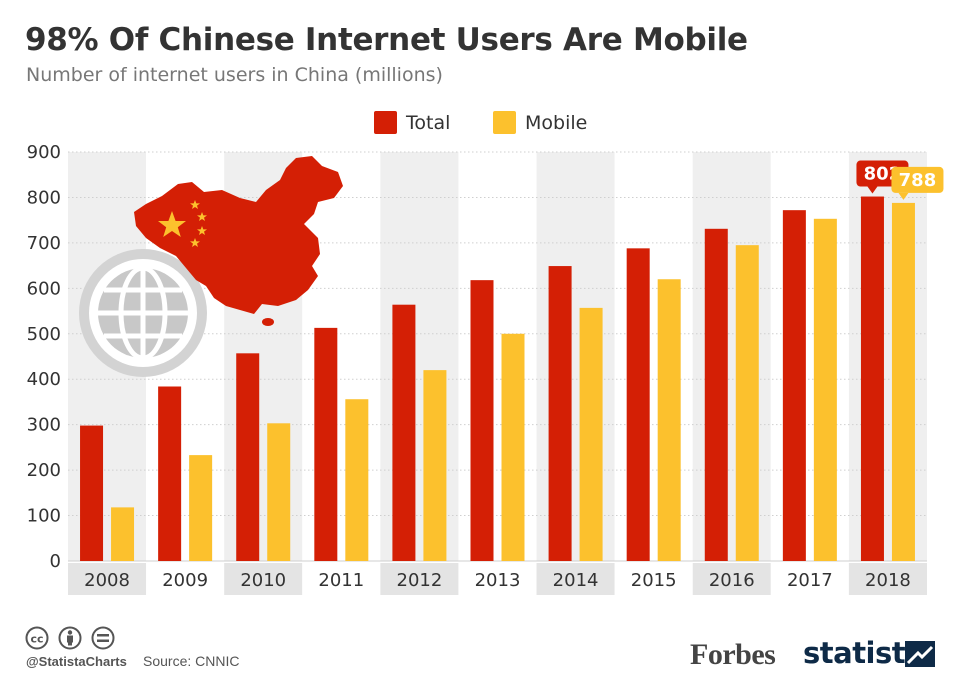 Image resolution: width=960 pixels, height=684 pixels. I want to click on svg-text: cc, so click(36, 639).